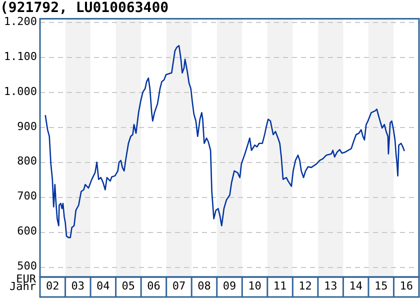 The height and width of the screenshot is (300, 420). I want to click on x-tick-label: 02, so click(53, 285).